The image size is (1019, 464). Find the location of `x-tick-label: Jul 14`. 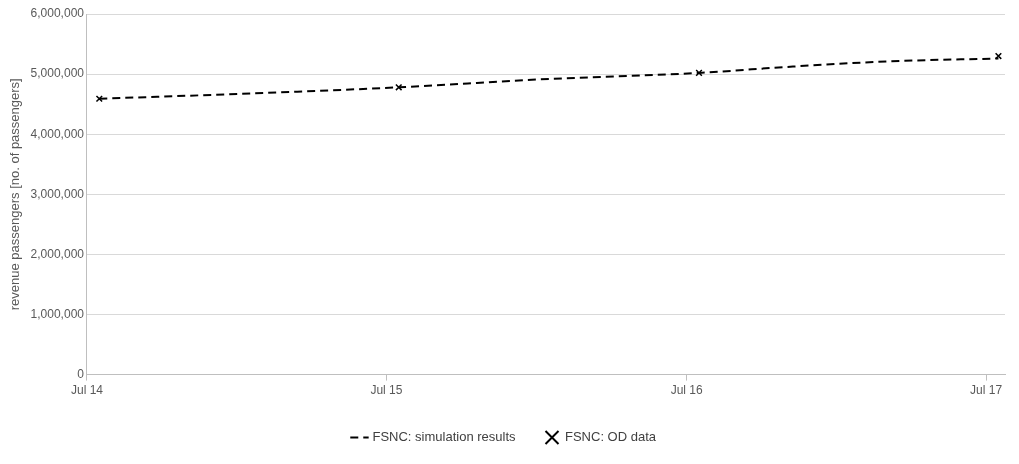

x-tick-label: Jul 14 is located at coordinates (87, 390).